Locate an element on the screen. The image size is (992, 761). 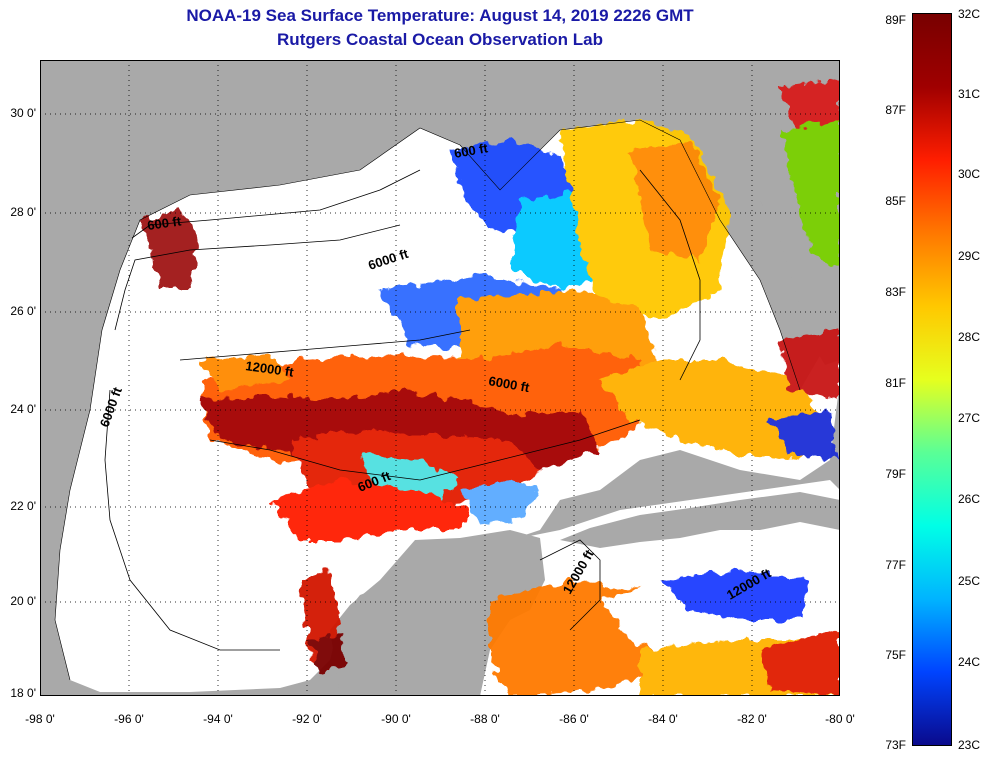
colorbar-label-f: 87F is located at coordinates (895, 110).